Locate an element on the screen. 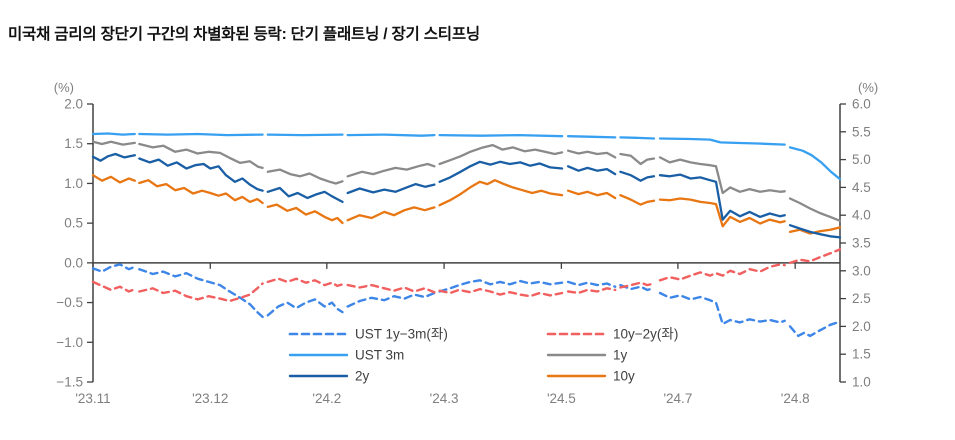  legend-item-label: UST 3m is located at coordinates (379, 355).